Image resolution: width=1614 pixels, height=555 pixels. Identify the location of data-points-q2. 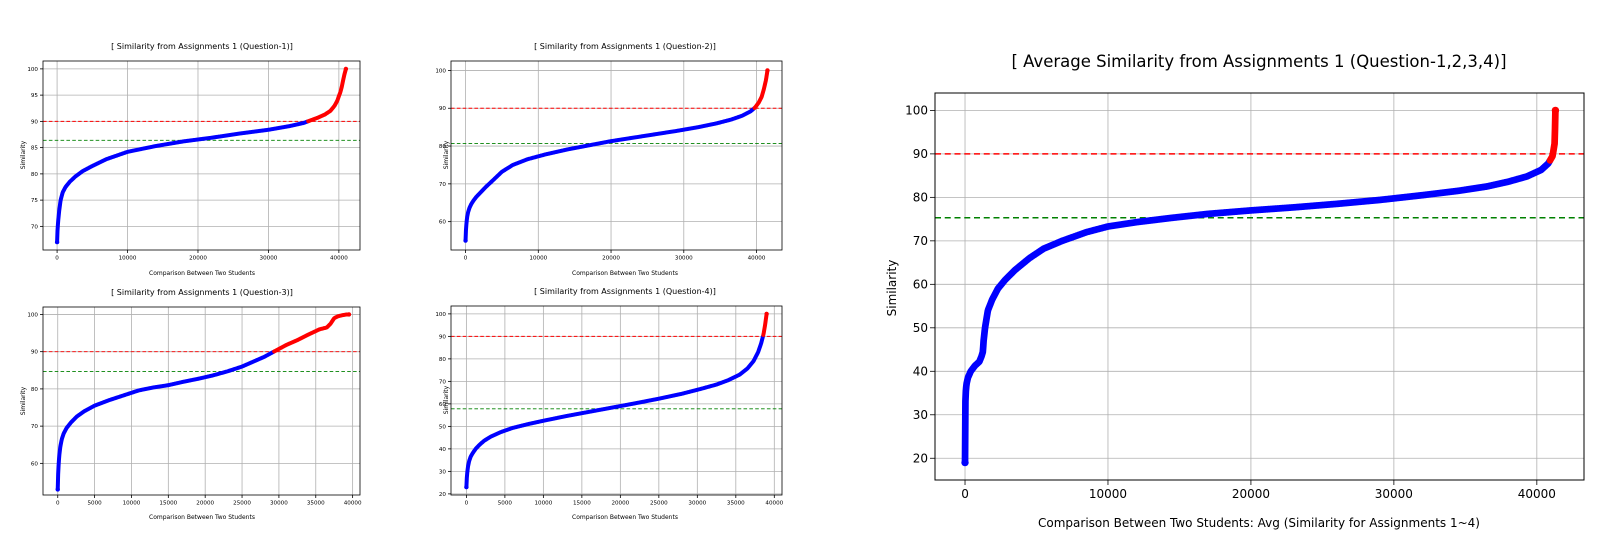
(616, 155).